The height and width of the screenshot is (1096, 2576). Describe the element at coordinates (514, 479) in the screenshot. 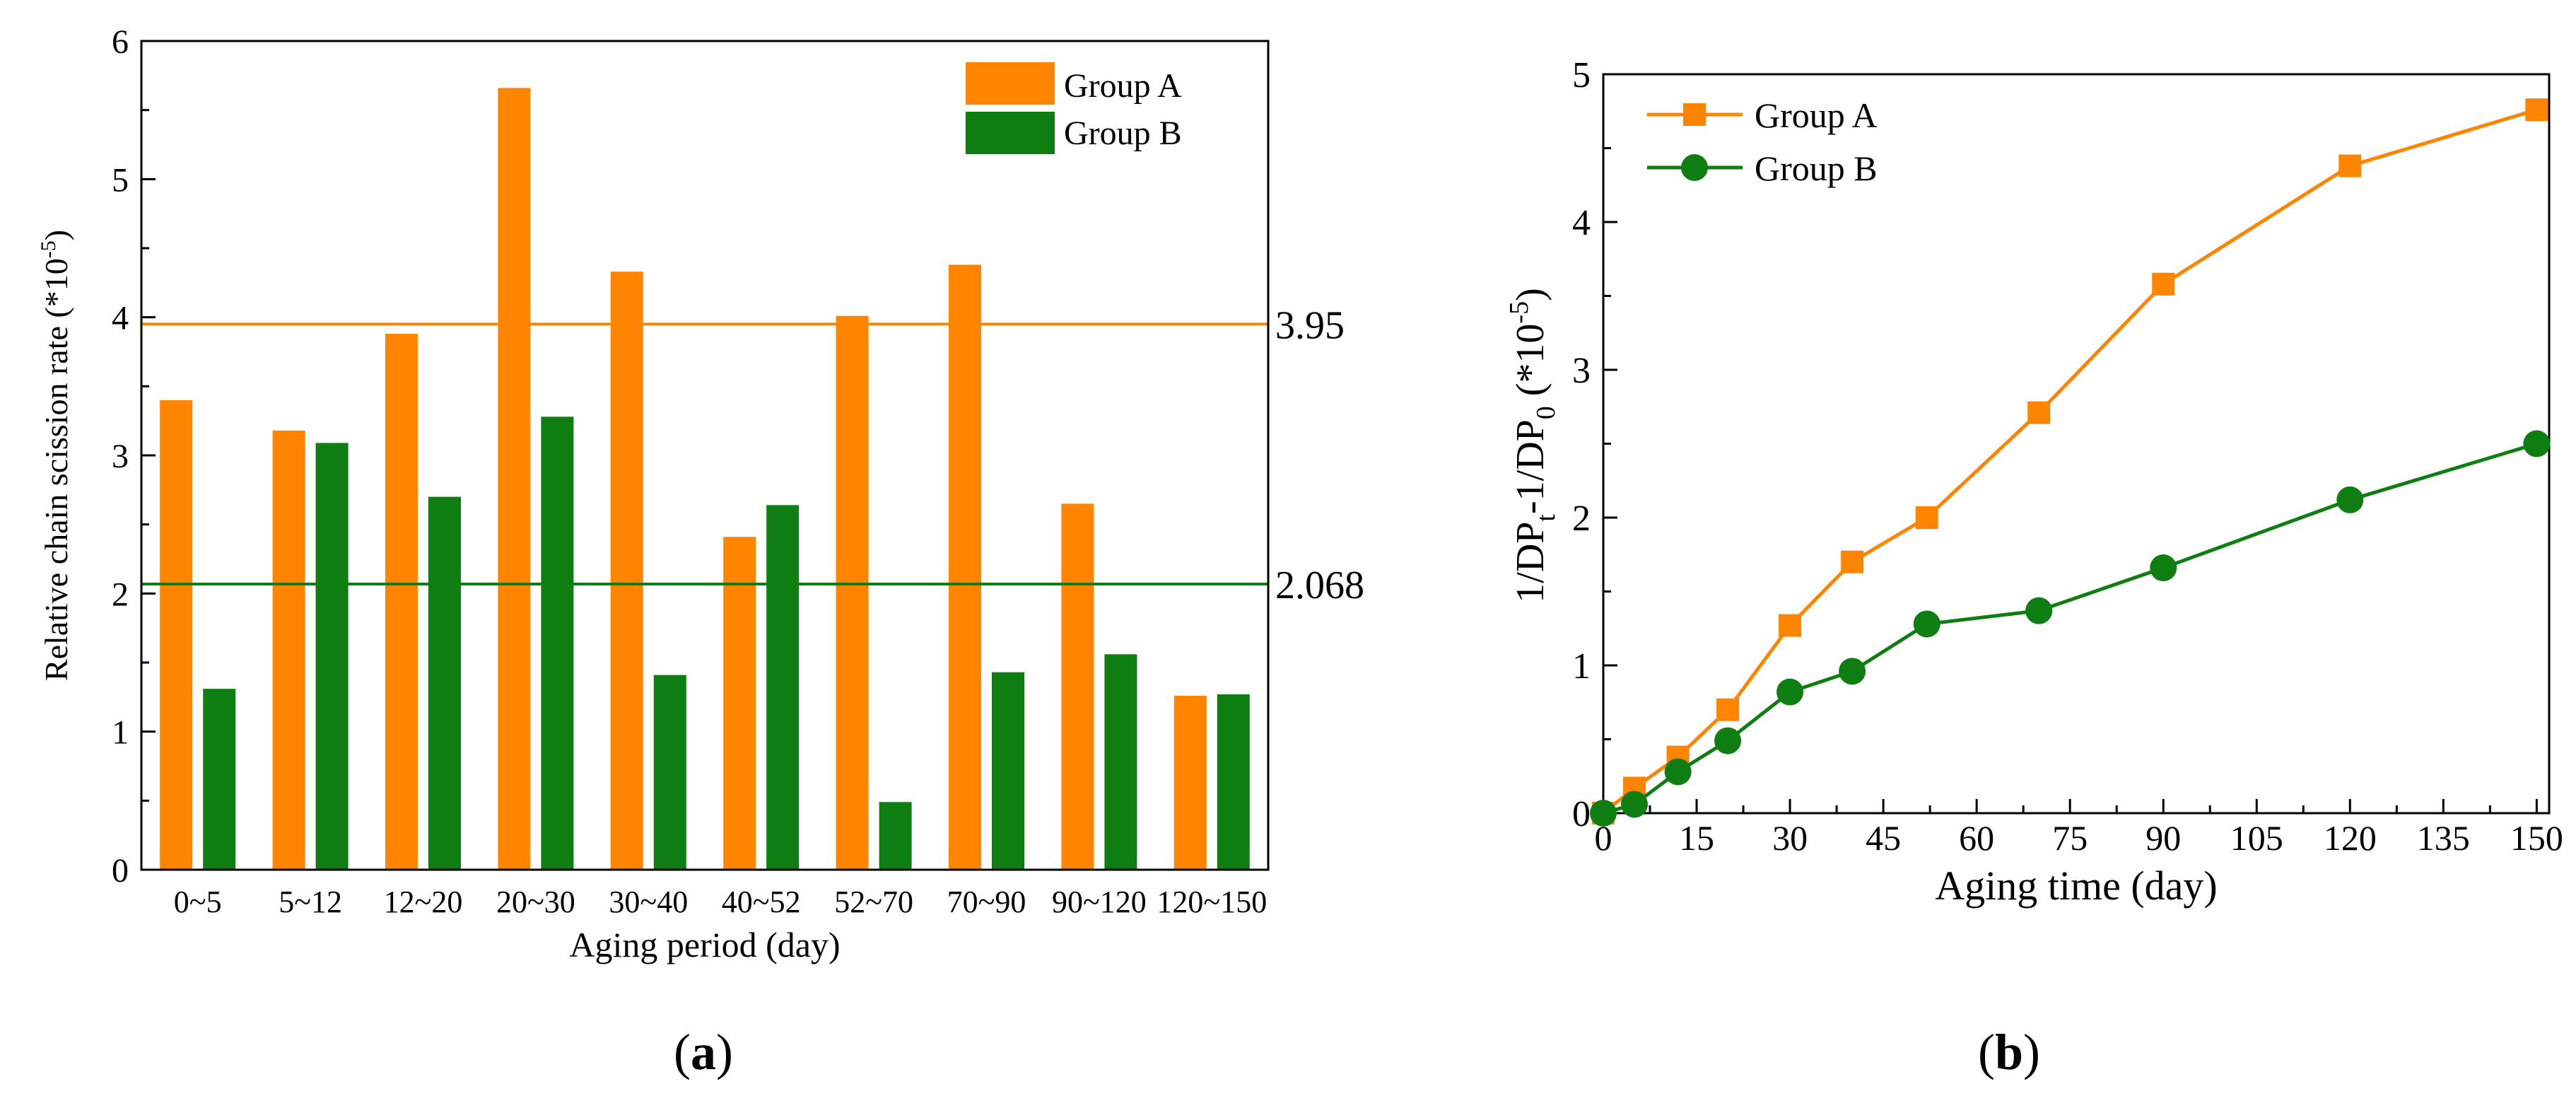

I see `bar-group-a-20~30` at that location.